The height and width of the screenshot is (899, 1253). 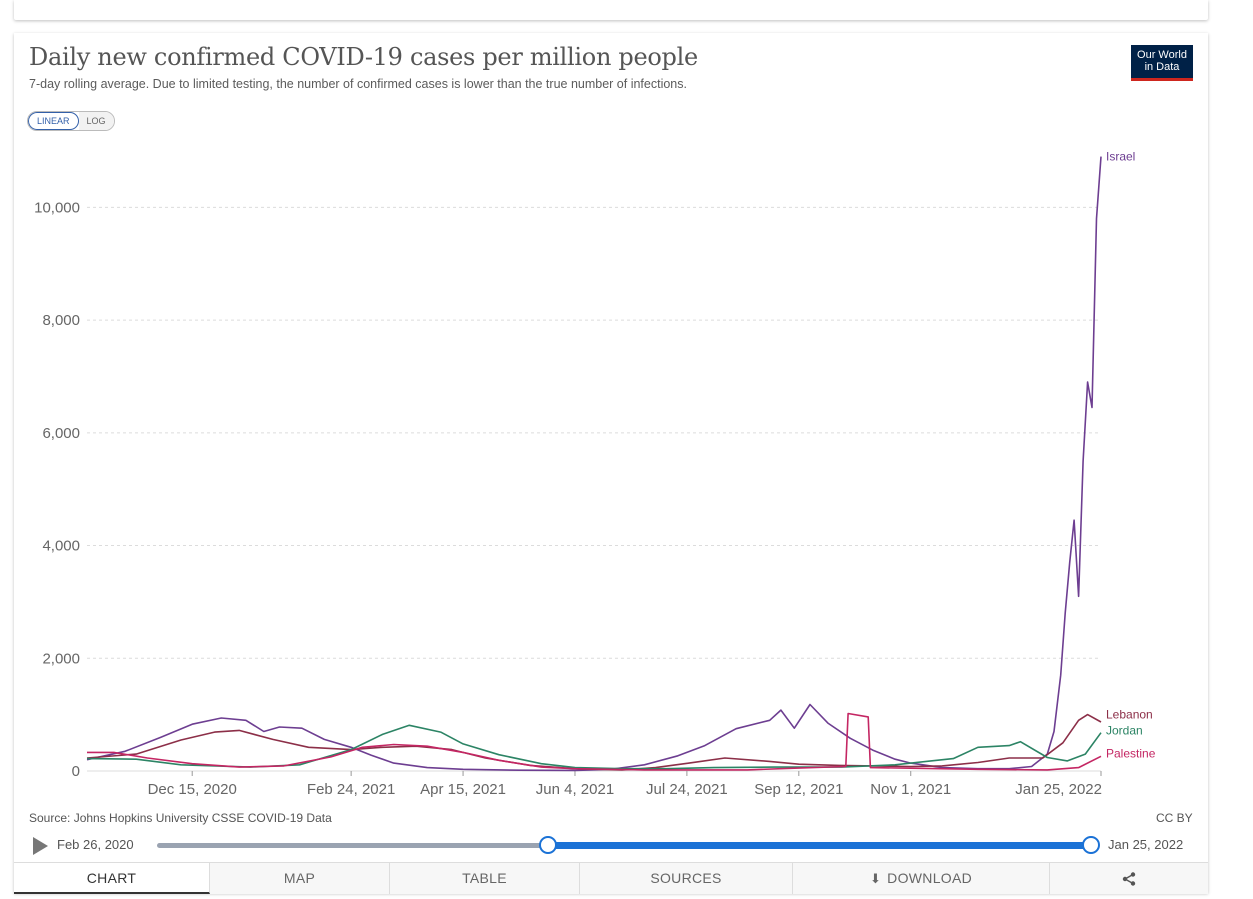 I want to click on timeline-start-handle, so click(x=548, y=845).